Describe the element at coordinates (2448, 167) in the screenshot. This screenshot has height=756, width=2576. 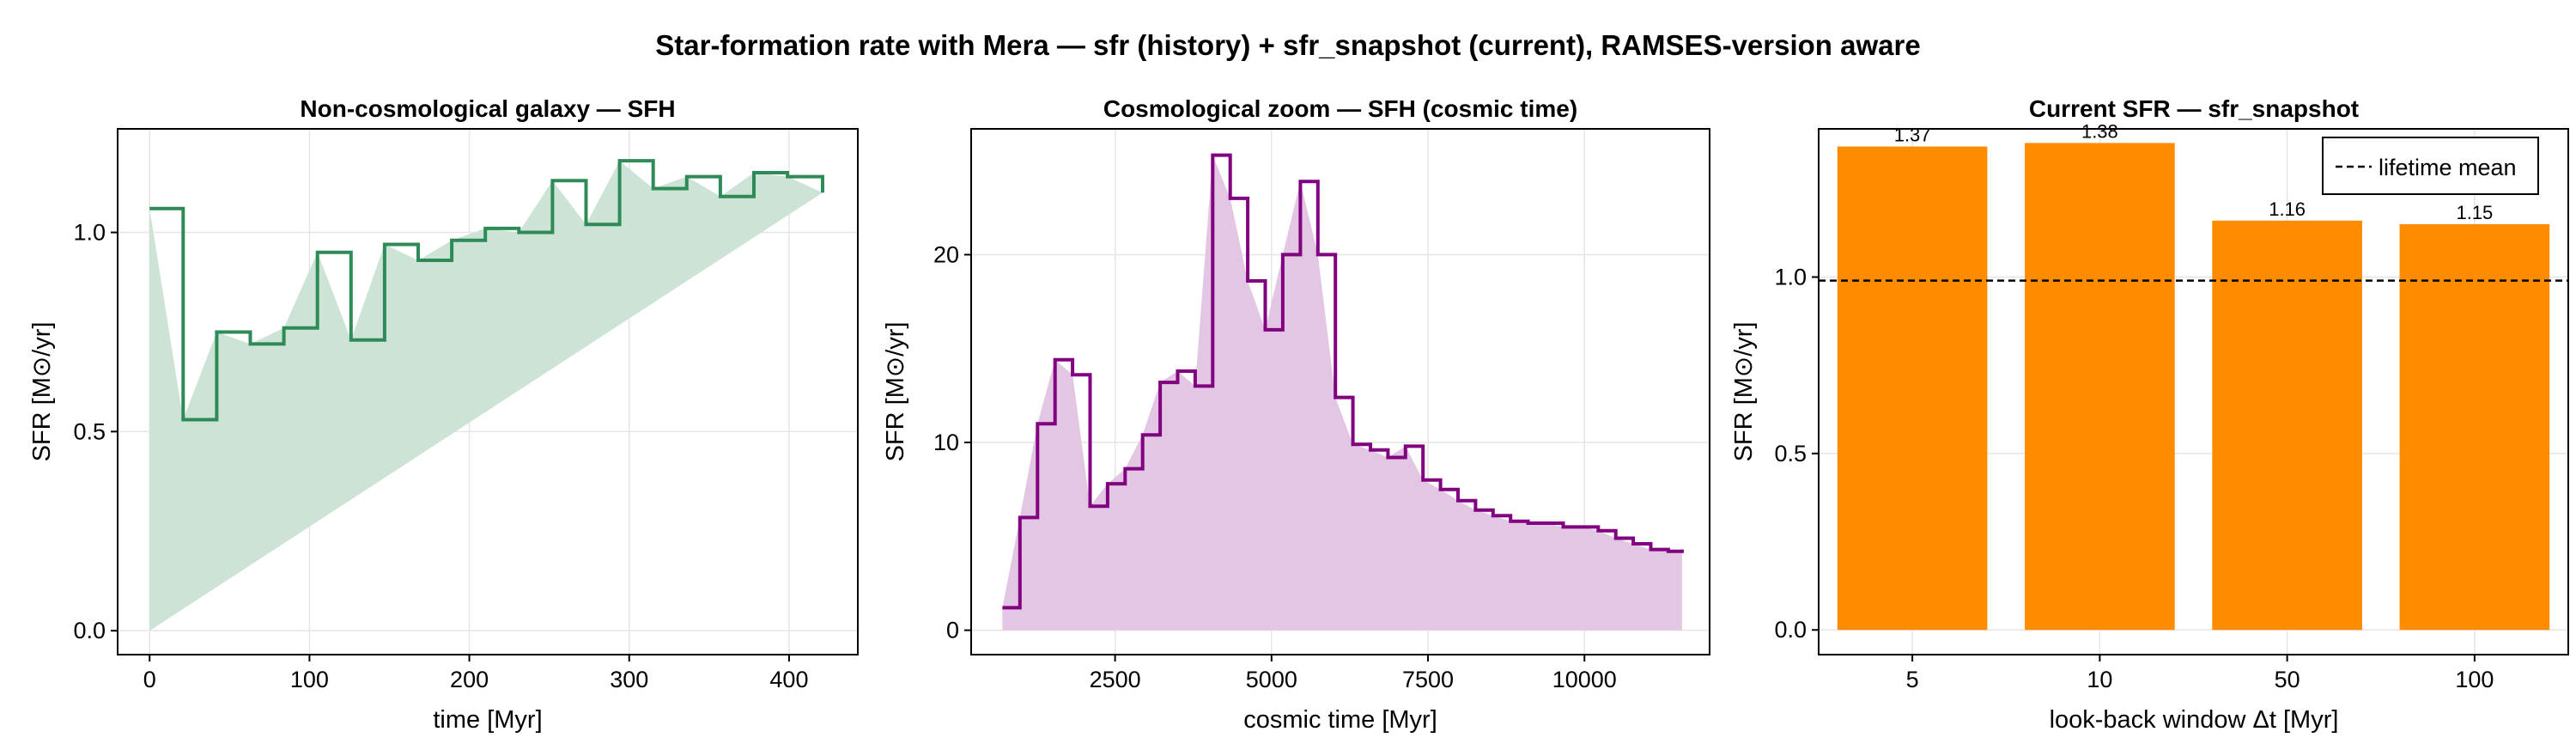
I see `legend-label: lifetime mean` at that location.